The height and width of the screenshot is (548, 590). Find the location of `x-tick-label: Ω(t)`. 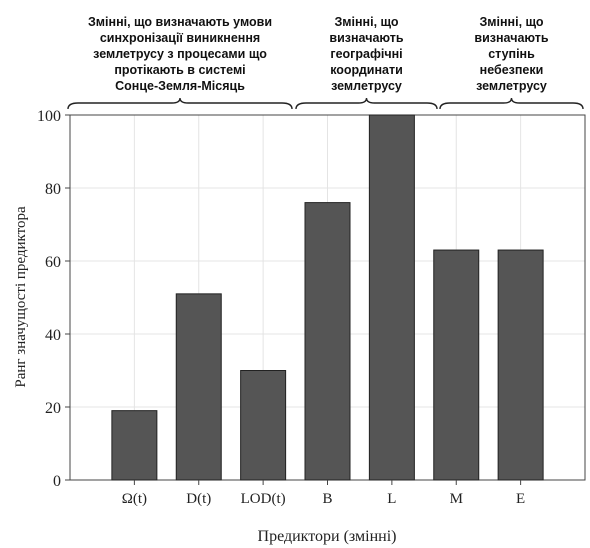

x-tick-label: Ω(t) is located at coordinates (134, 499).